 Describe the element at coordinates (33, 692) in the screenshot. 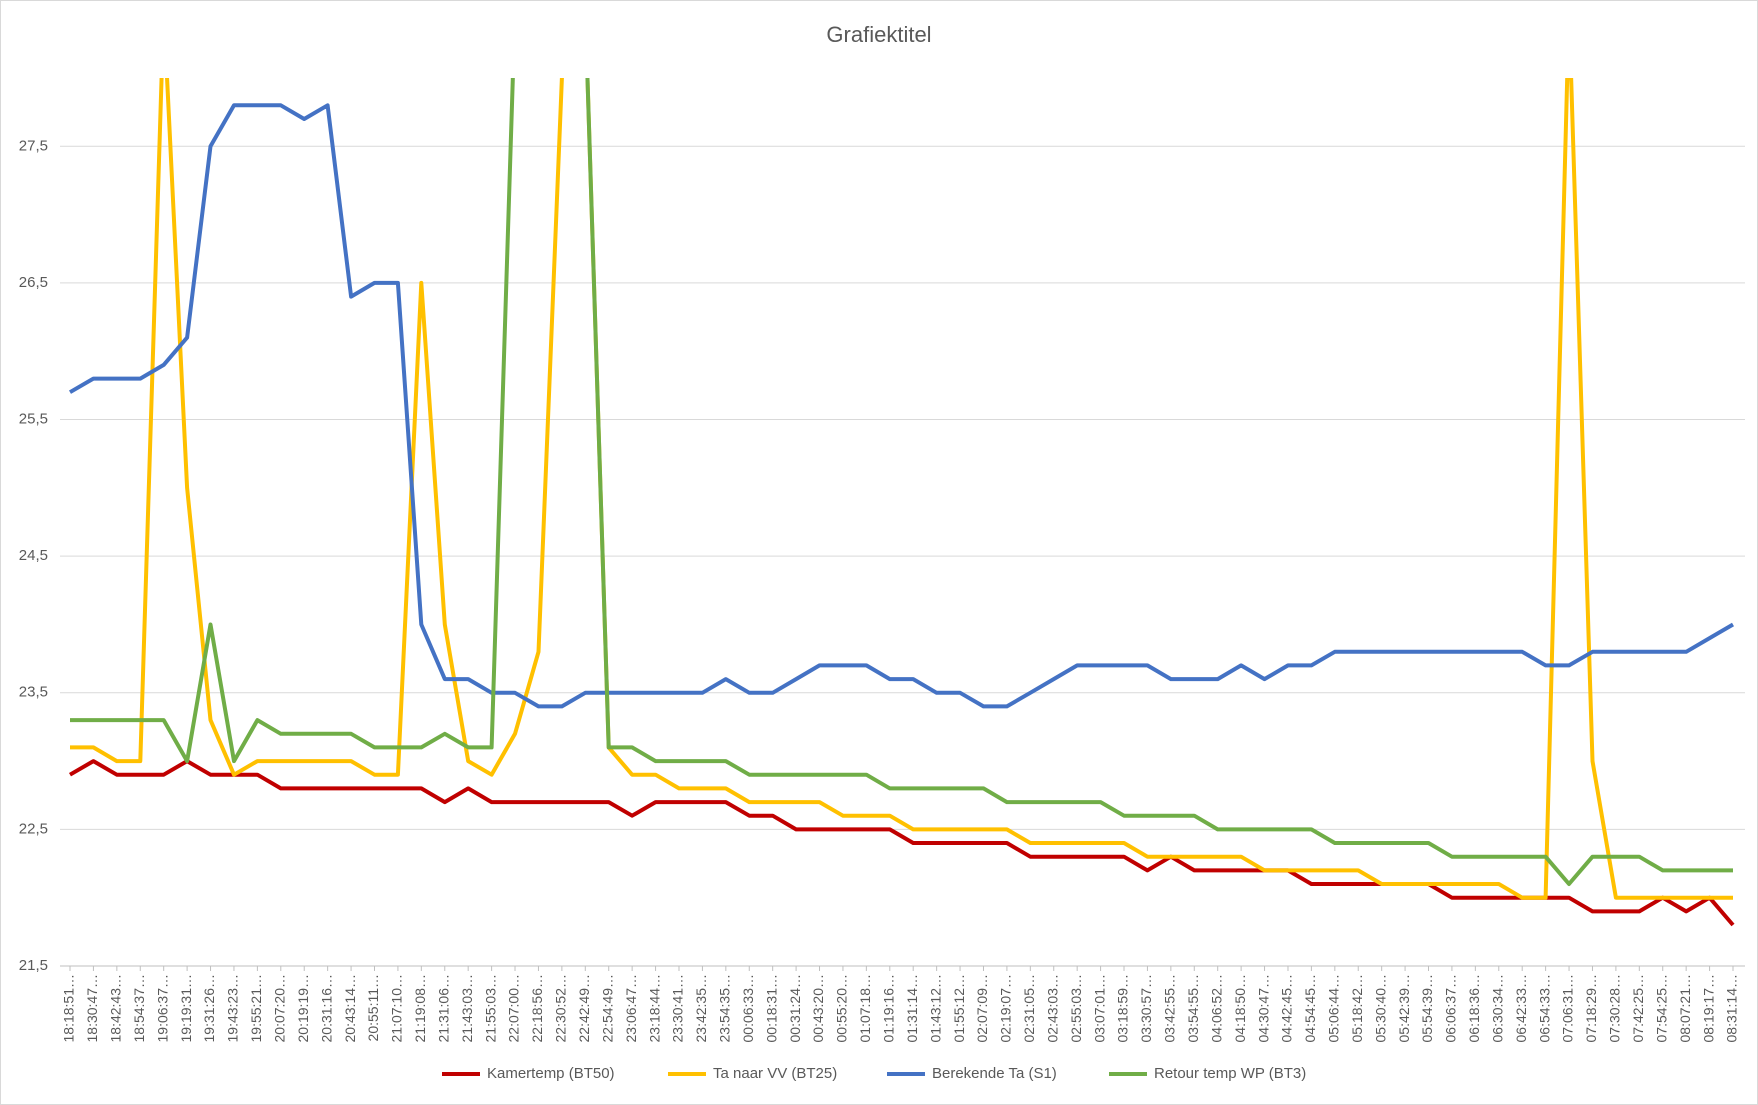

I see `y-tick-label: 23,5` at that location.